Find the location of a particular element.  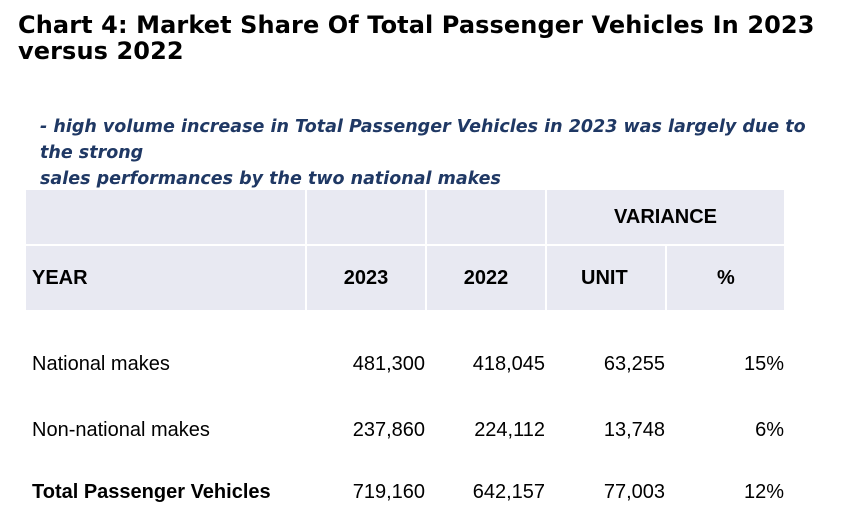

variance-unit: 77,003 is located at coordinates (606, 474).